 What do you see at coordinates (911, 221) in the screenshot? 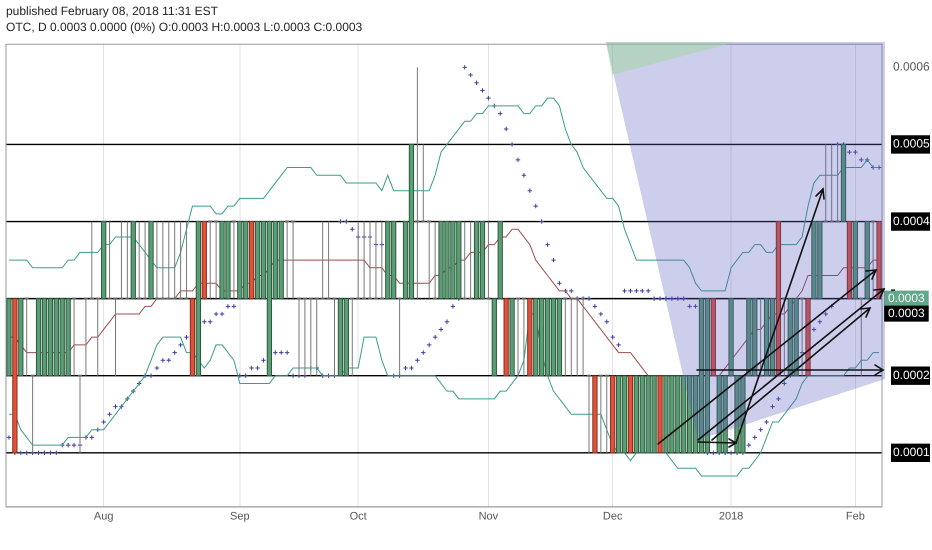
I see `y-tick-label: 0.0004` at bounding box center [911, 221].